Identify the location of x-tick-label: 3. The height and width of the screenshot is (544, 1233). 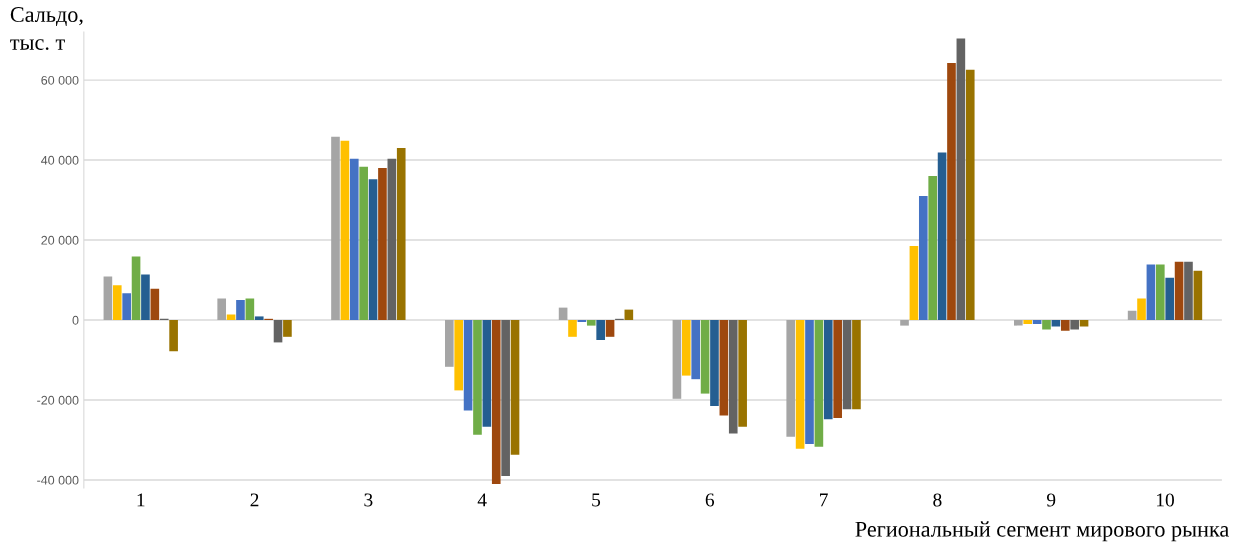
(368, 500).